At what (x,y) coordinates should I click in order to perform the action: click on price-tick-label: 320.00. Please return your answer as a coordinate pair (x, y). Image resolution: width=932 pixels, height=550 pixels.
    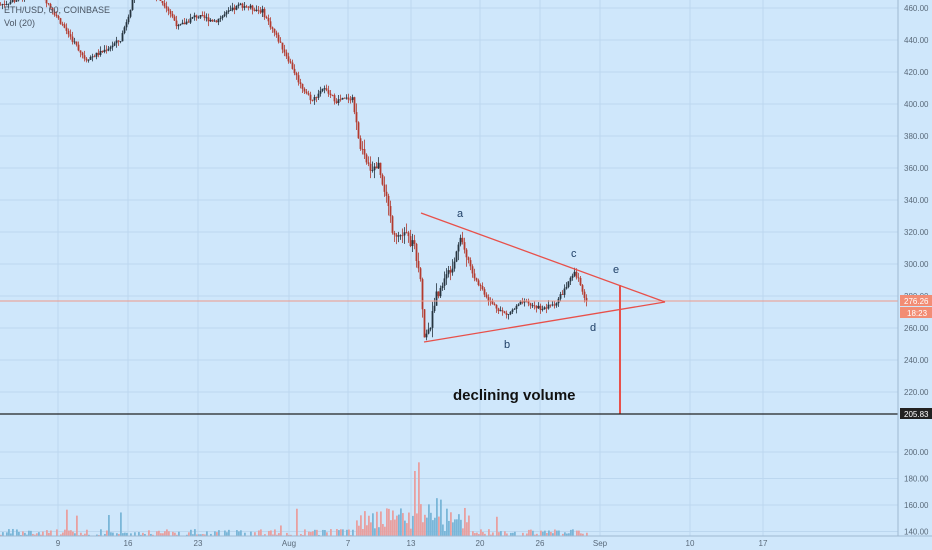
    Looking at the image, I should click on (916, 232).